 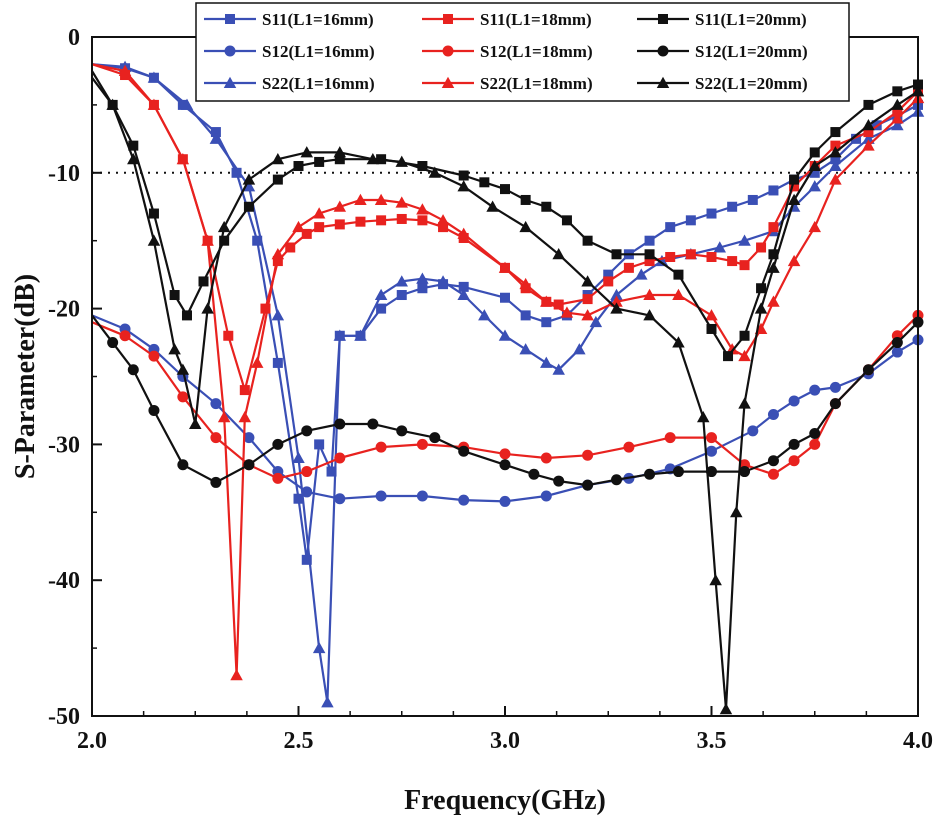 I want to click on legend-label: S12(L1=20mm), so click(x=751, y=51).